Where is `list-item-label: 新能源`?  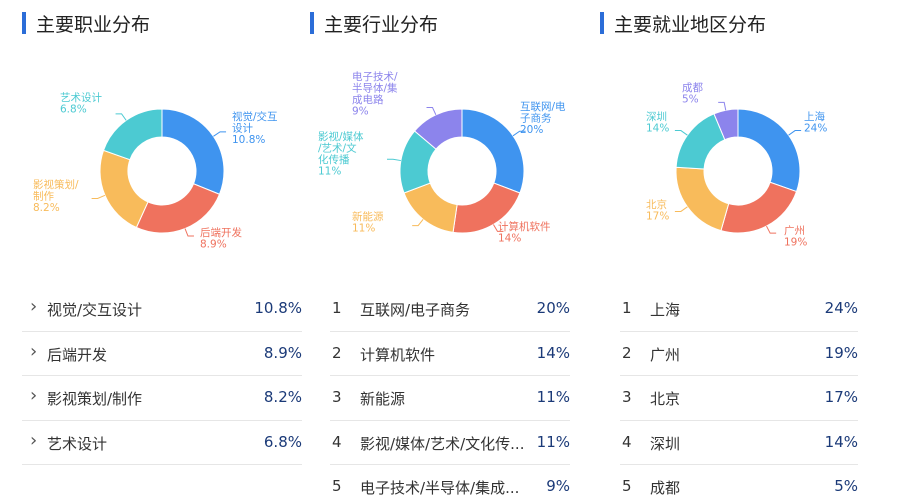
list-item-label: 新能源 is located at coordinates (383, 399).